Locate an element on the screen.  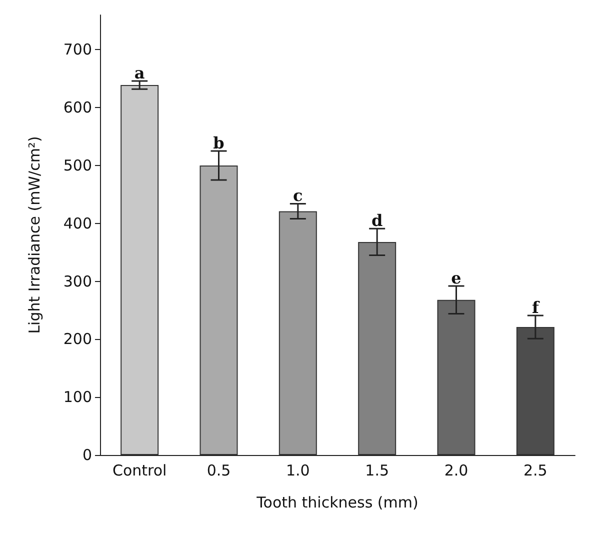
y-tick-label: 400 is located at coordinates (77, 223).